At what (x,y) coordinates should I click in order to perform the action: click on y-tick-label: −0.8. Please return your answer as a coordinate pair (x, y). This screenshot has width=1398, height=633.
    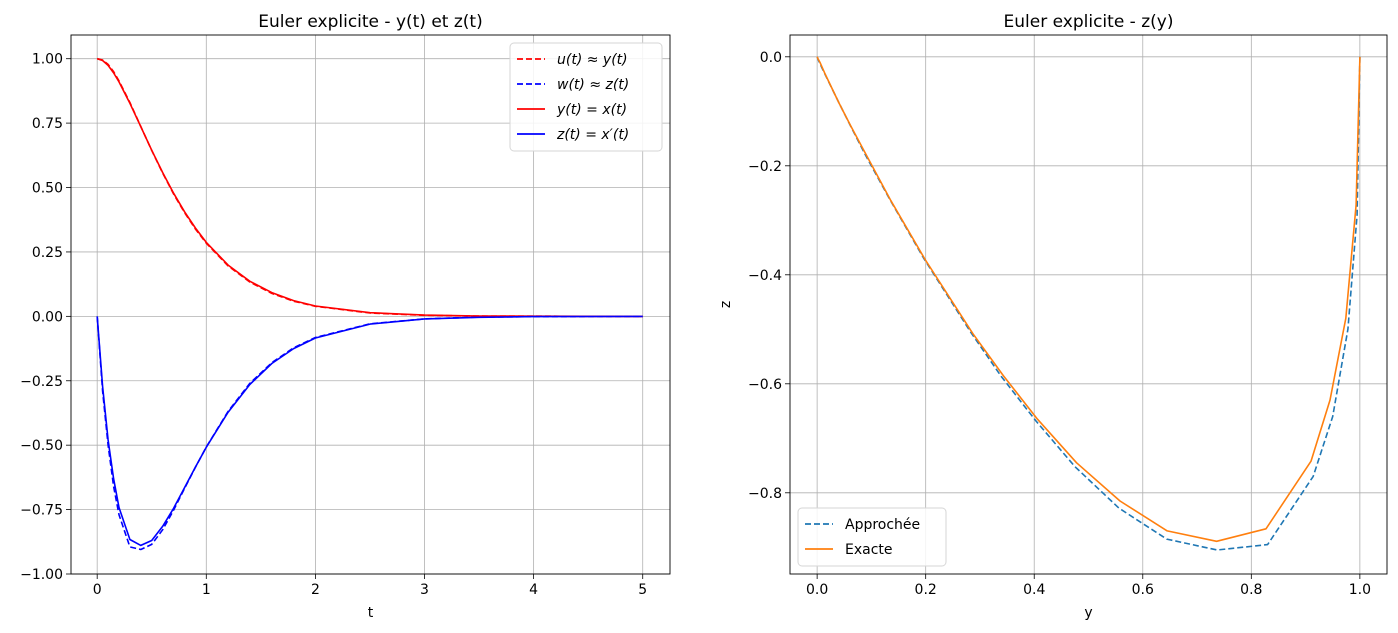
    Looking at the image, I should click on (765, 494).